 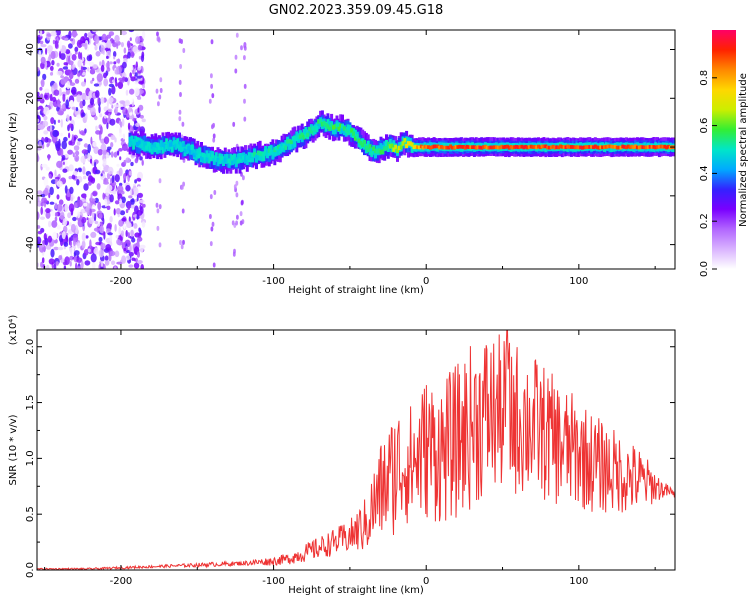 What do you see at coordinates (743, 150) in the screenshot?
I see `colorbar-label: Normalized spectral amplitude` at bounding box center [743, 150].